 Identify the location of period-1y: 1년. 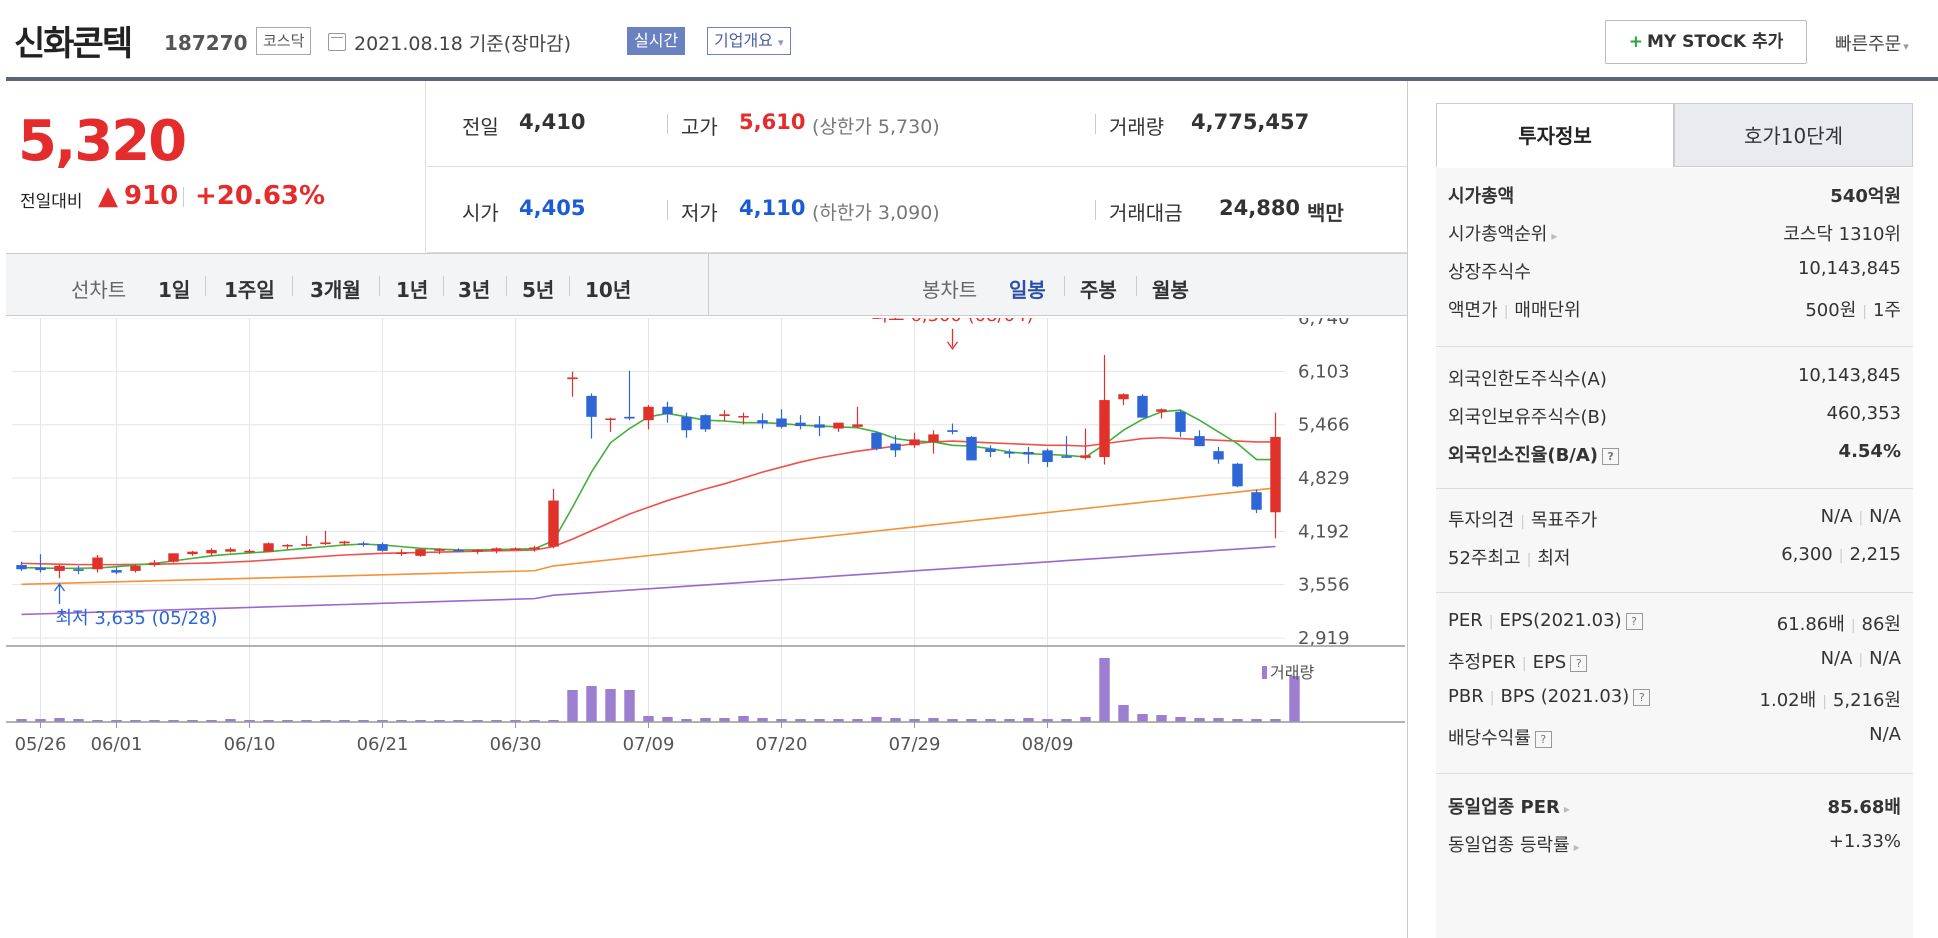
(412, 290).